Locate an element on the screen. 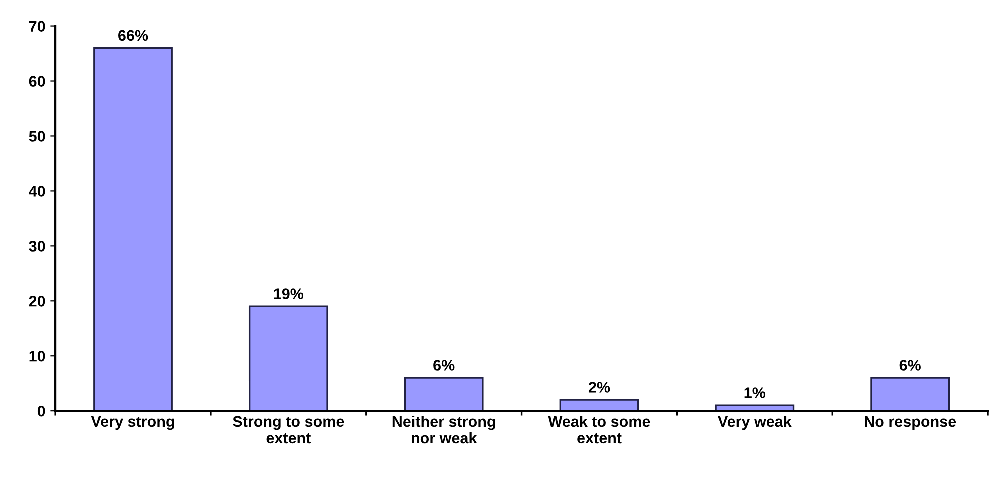 Image resolution: width=992 pixels, height=478 pixels. data-label: 66% is located at coordinates (133, 36).